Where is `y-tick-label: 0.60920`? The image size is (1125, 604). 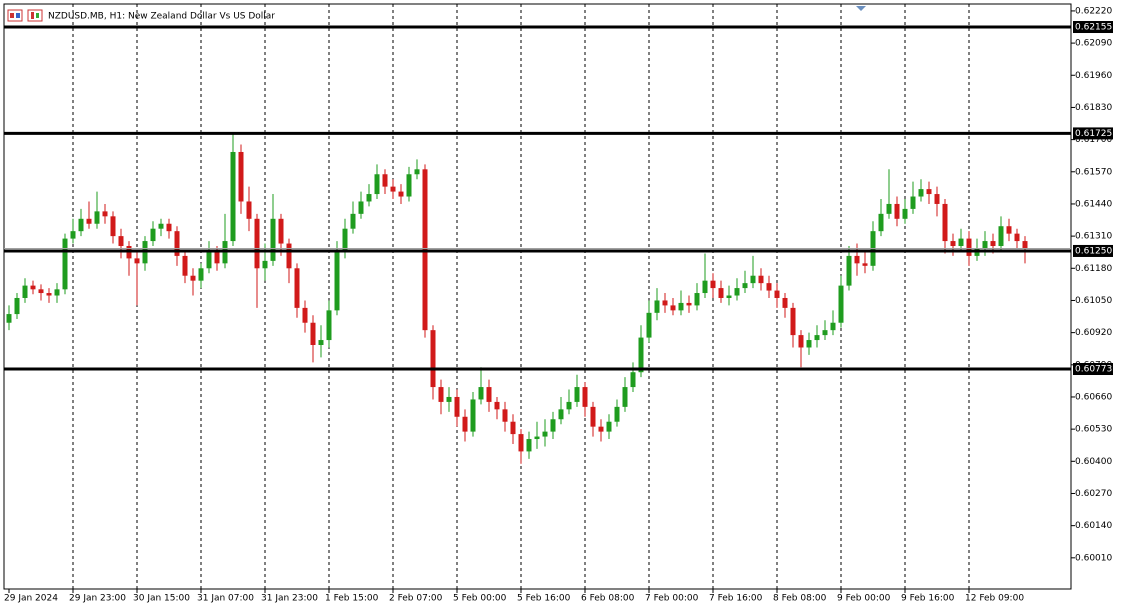 y-tick-label: 0.60920 is located at coordinates (1093, 333).